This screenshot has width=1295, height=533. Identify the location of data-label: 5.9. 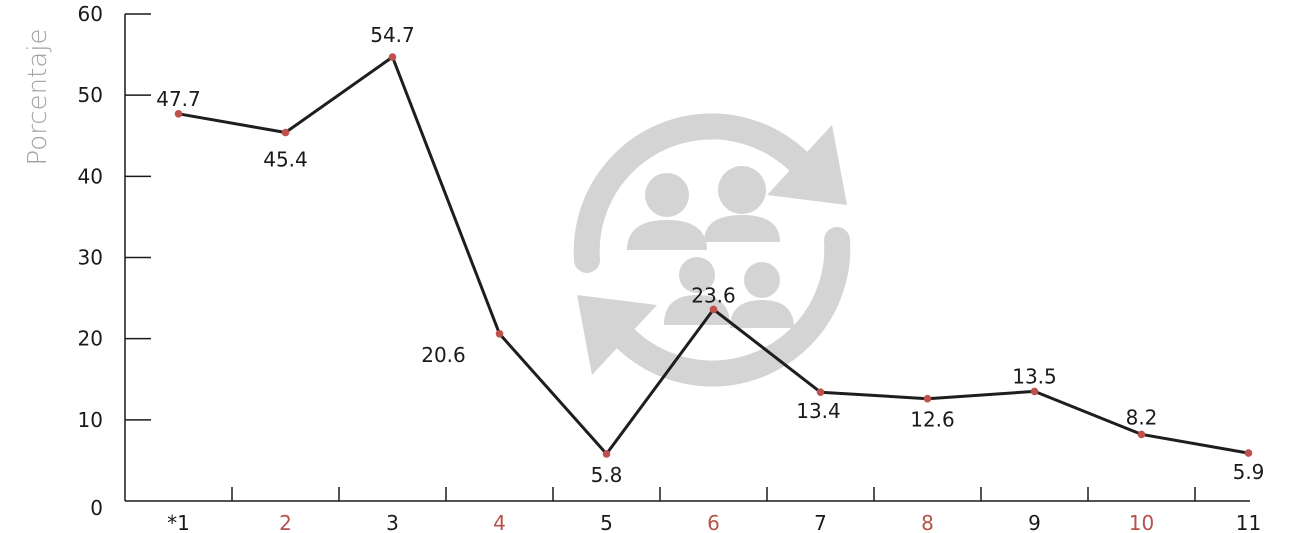
(1249, 472).